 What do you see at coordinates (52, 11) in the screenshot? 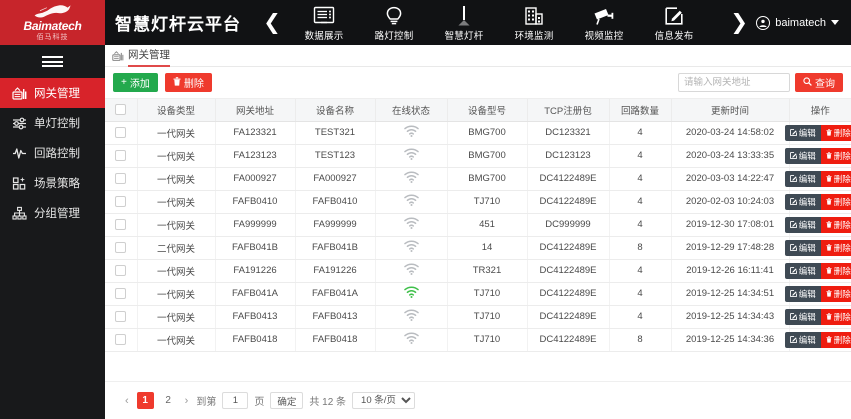
I see `horse-logo-icon` at bounding box center [52, 11].